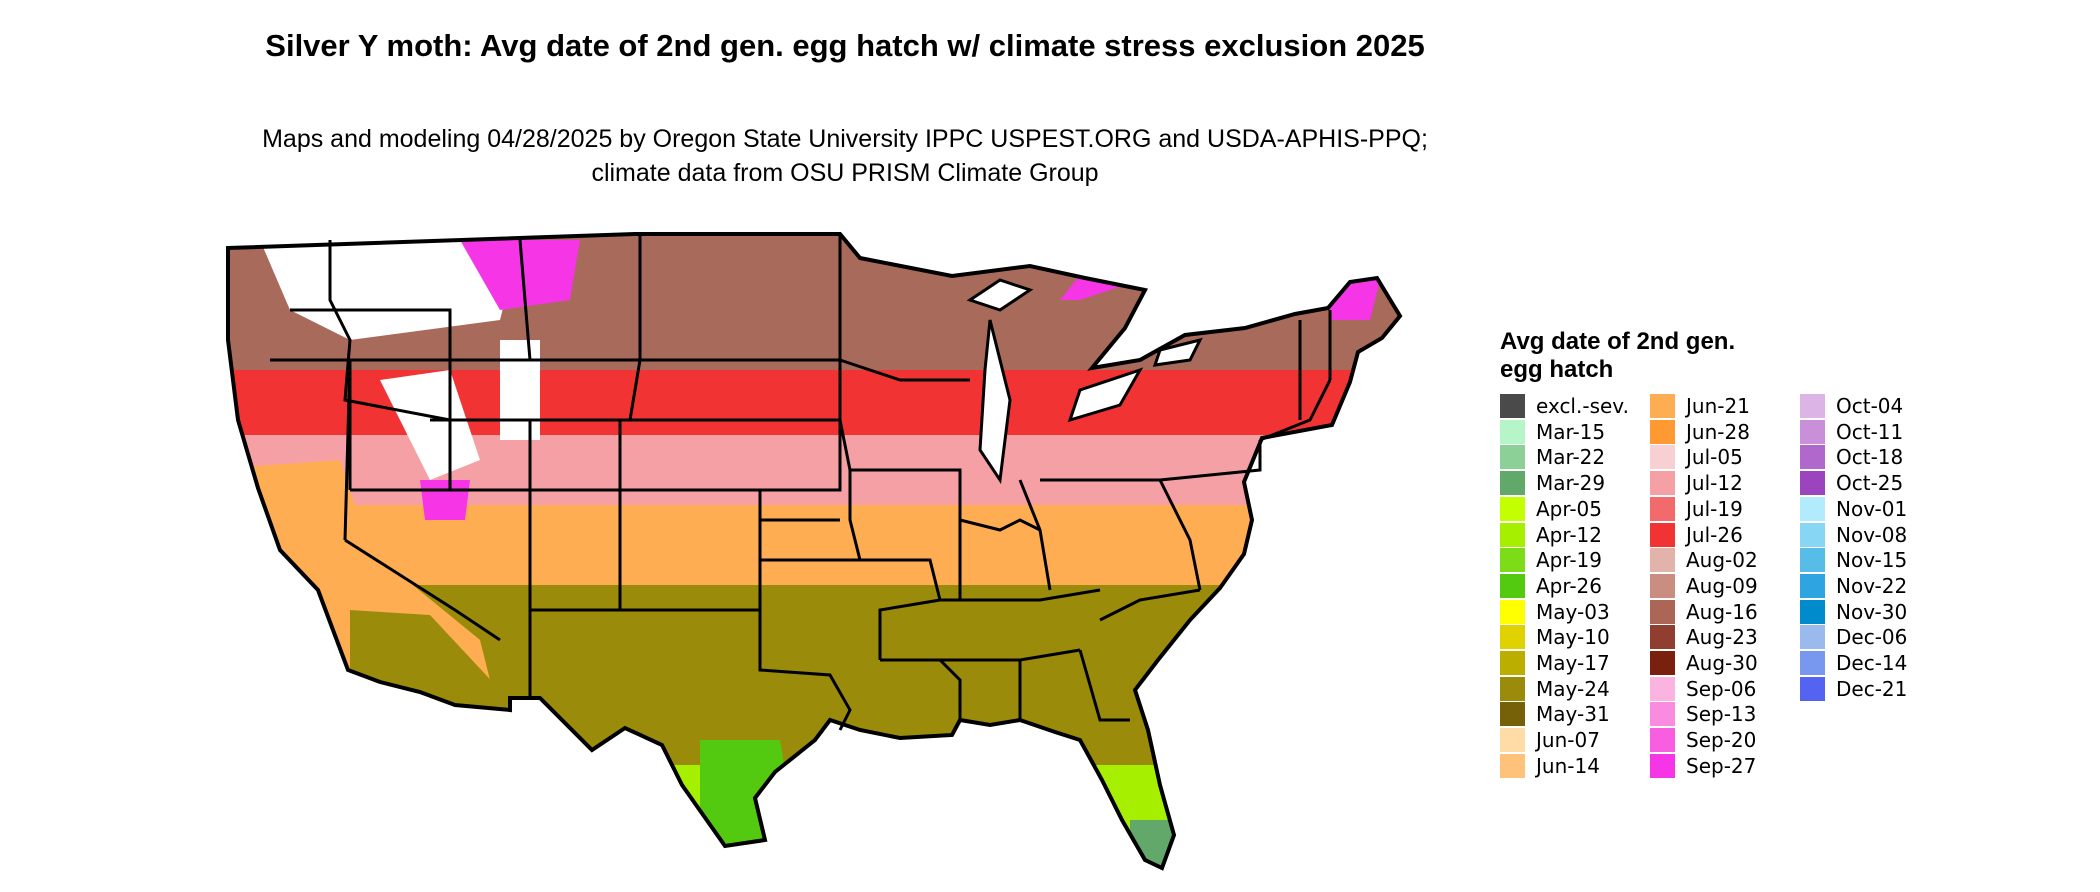  I want to click on legend-label: Jun-28, so click(1718, 431).